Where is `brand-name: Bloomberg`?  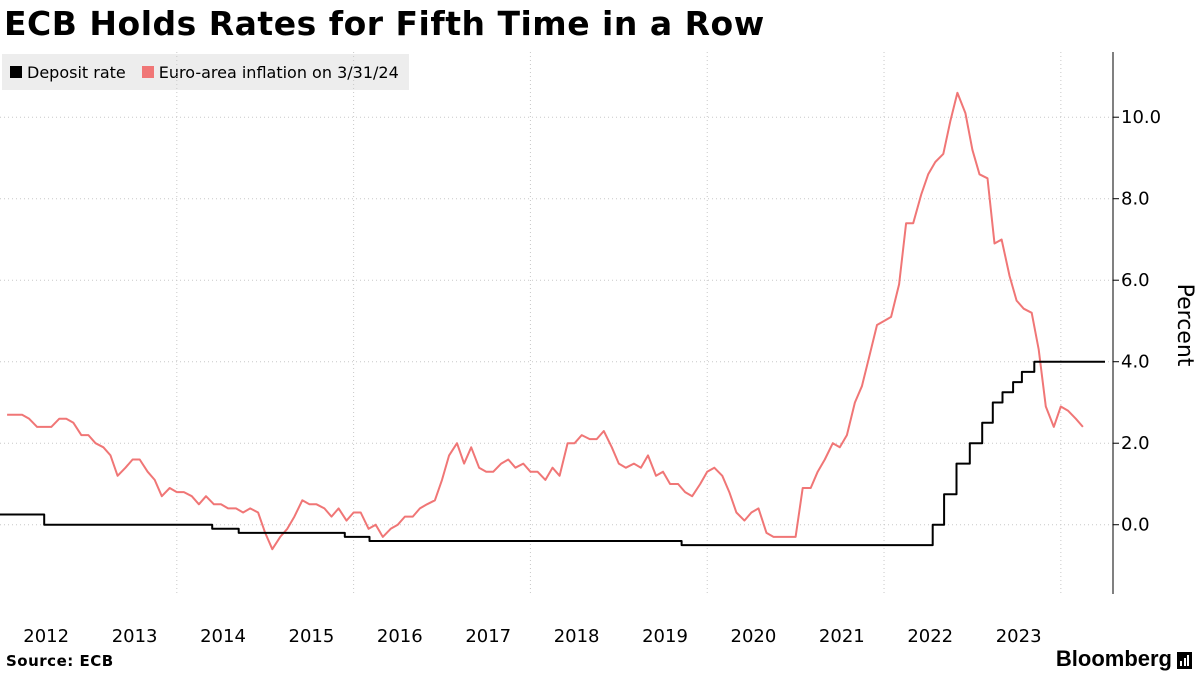
brand-name: Bloomberg is located at coordinates (1113, 658).